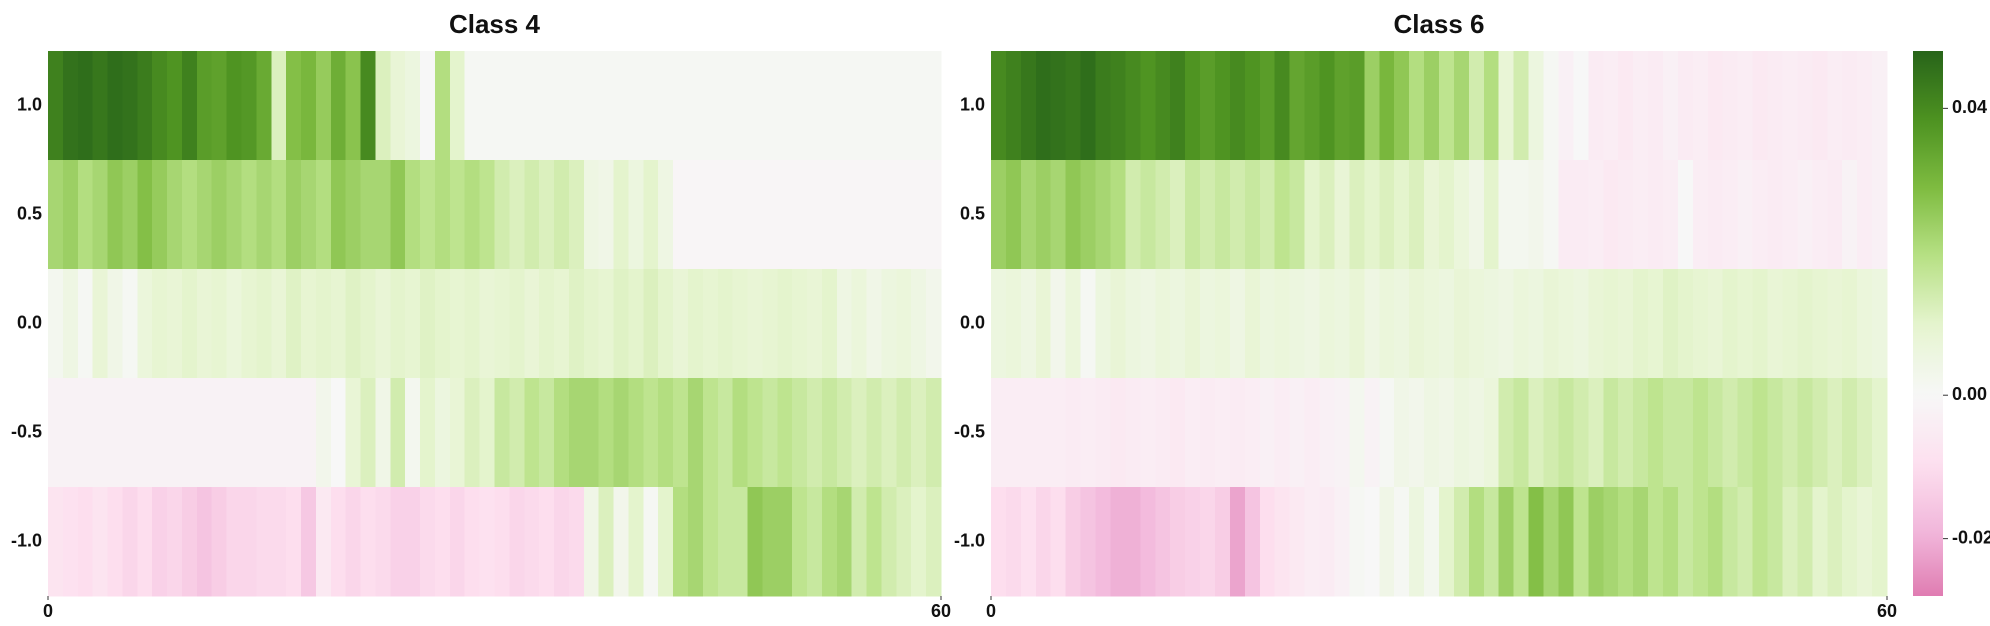  Describe the element at coordinates (972, 213) in the screenshot. I see `y-tick-label: 0.5` at that location.